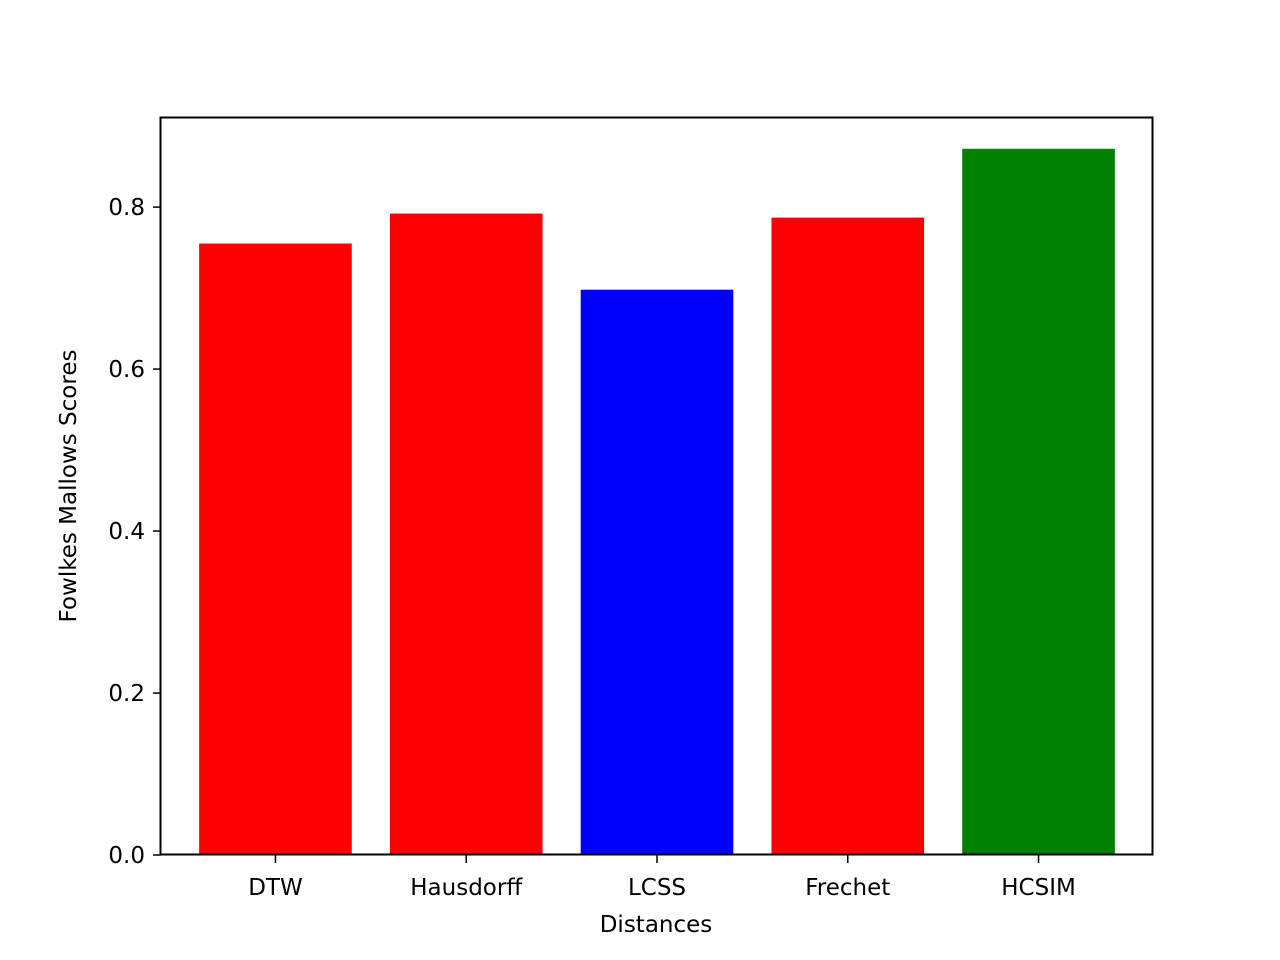  I want to click on y-tick-label: 0.6, so click(126, 370).